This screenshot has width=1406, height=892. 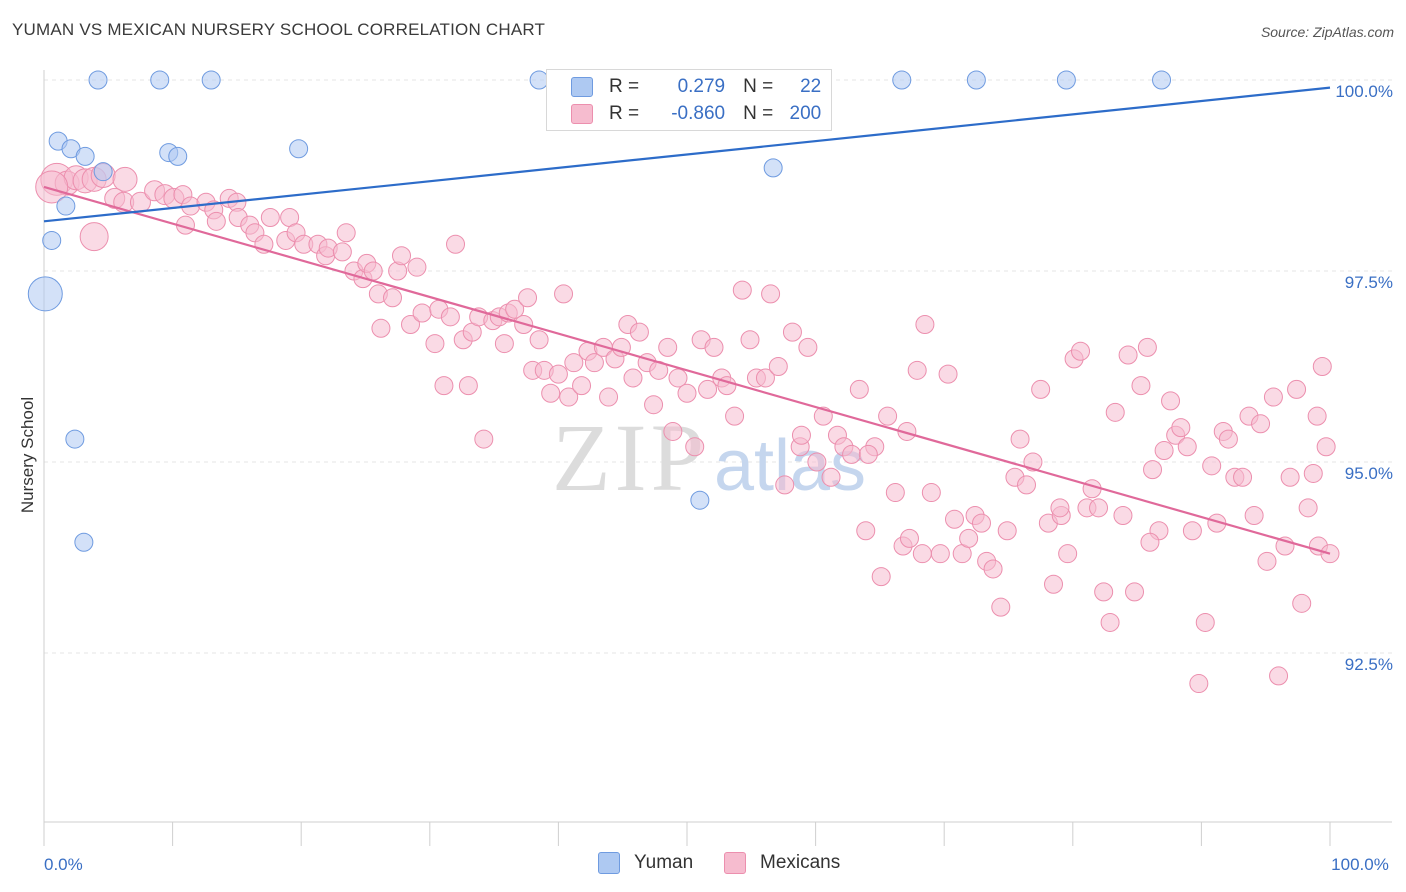 I want to click on legend-item-mexicans: Mexicans, so click(x=782, y=863).